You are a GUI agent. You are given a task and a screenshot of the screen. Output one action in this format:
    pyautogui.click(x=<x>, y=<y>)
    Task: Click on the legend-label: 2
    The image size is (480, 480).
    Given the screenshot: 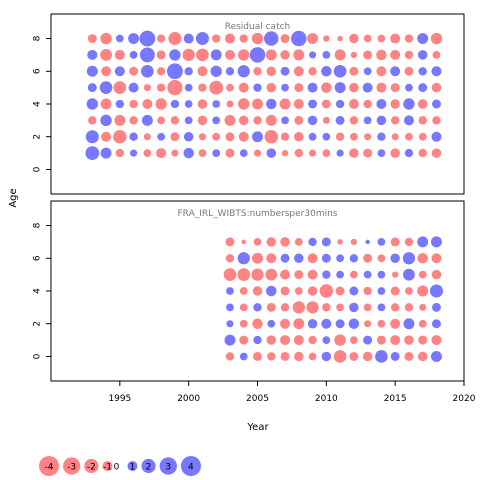 What is the action you would take?
    pyautogui.click(x=149, y=468)
    